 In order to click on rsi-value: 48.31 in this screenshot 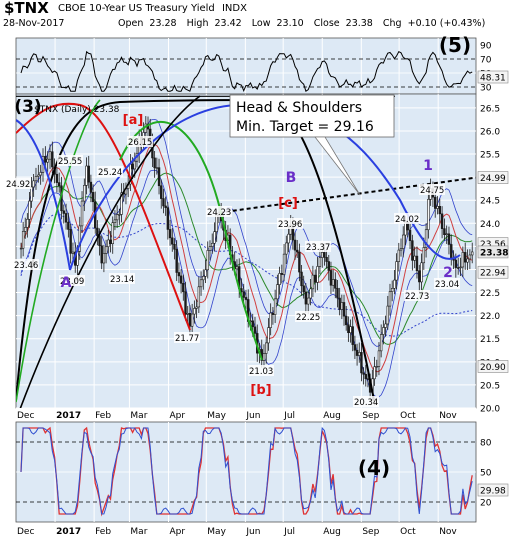, I will do `click(493, 79)`.